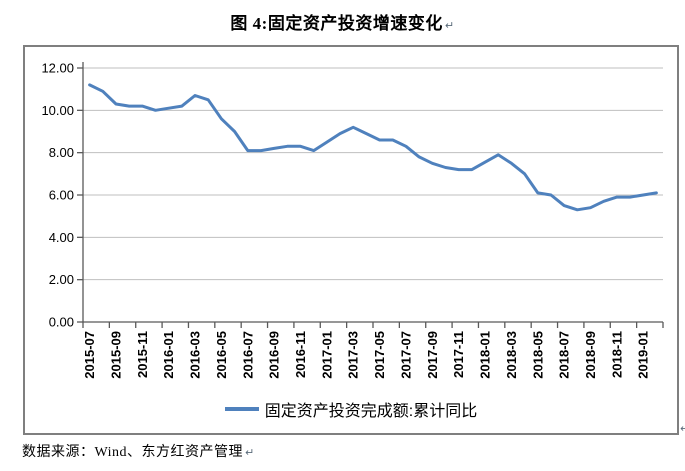 The image size is (685, 471). I want to click on source-note-text: 数据来源：Wind、东方红资产管理, so click(133, 452).